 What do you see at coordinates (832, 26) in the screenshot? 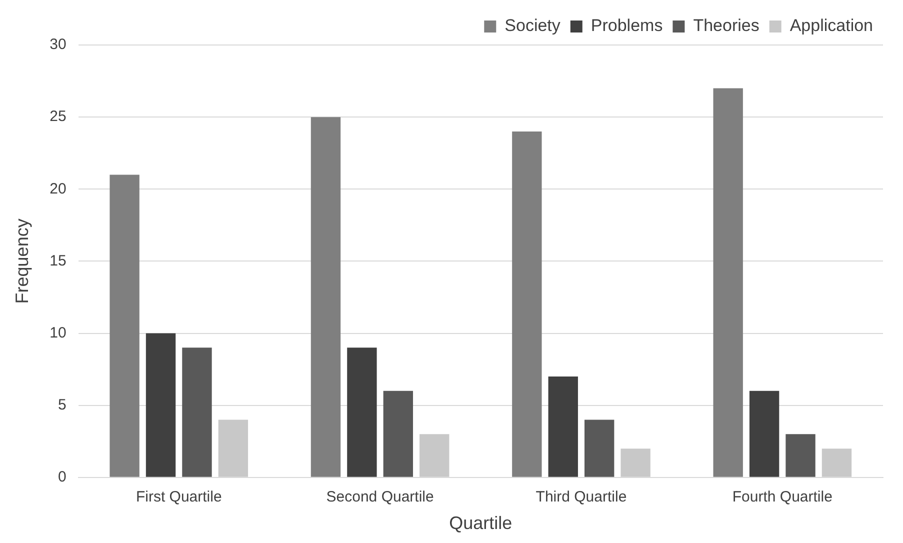
I see `legend-label: Application` at bounding box center [832, 26].